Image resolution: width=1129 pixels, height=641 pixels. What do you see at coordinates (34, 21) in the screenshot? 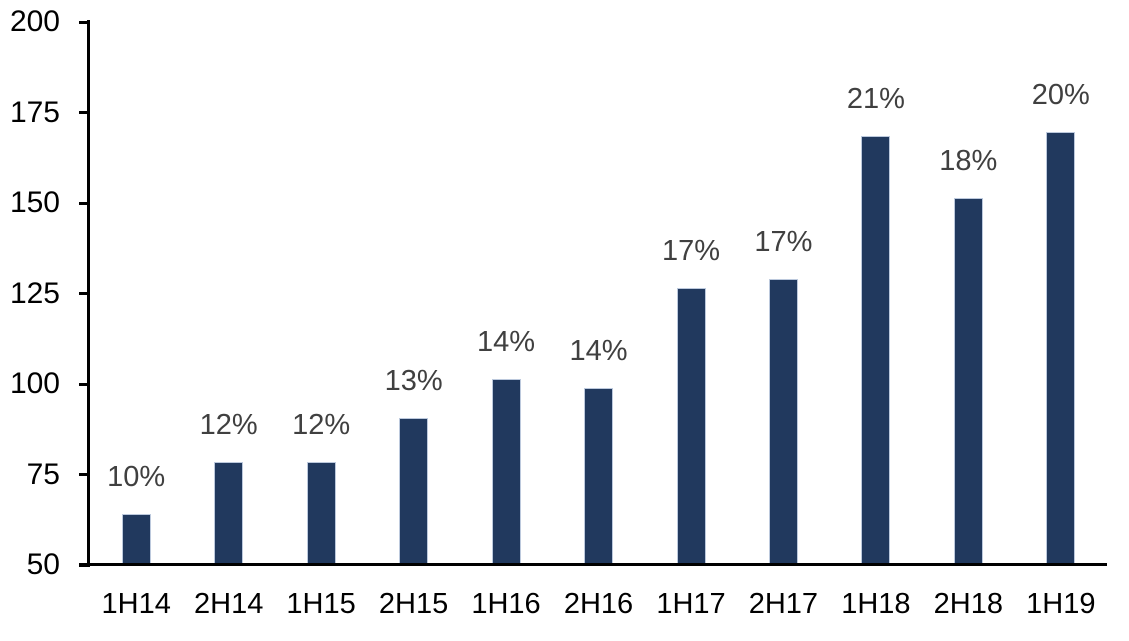
I see `y-tick-label: 200` at bounding box center [34, 21].